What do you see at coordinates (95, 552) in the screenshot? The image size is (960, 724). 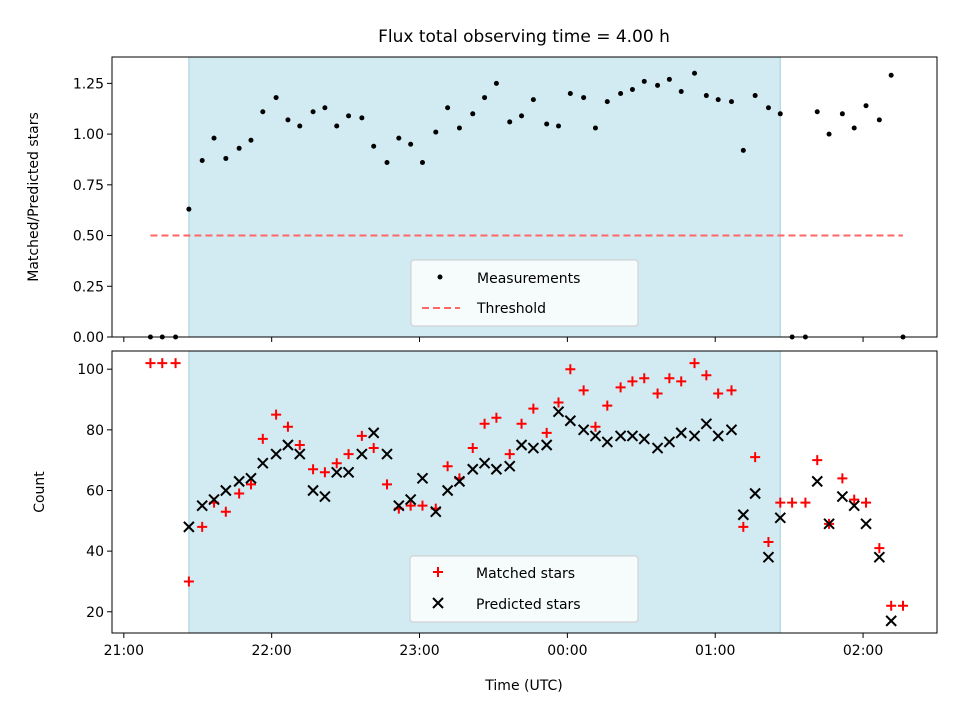 I see `y-tick-label: 40` at bounding box center [95, 552].